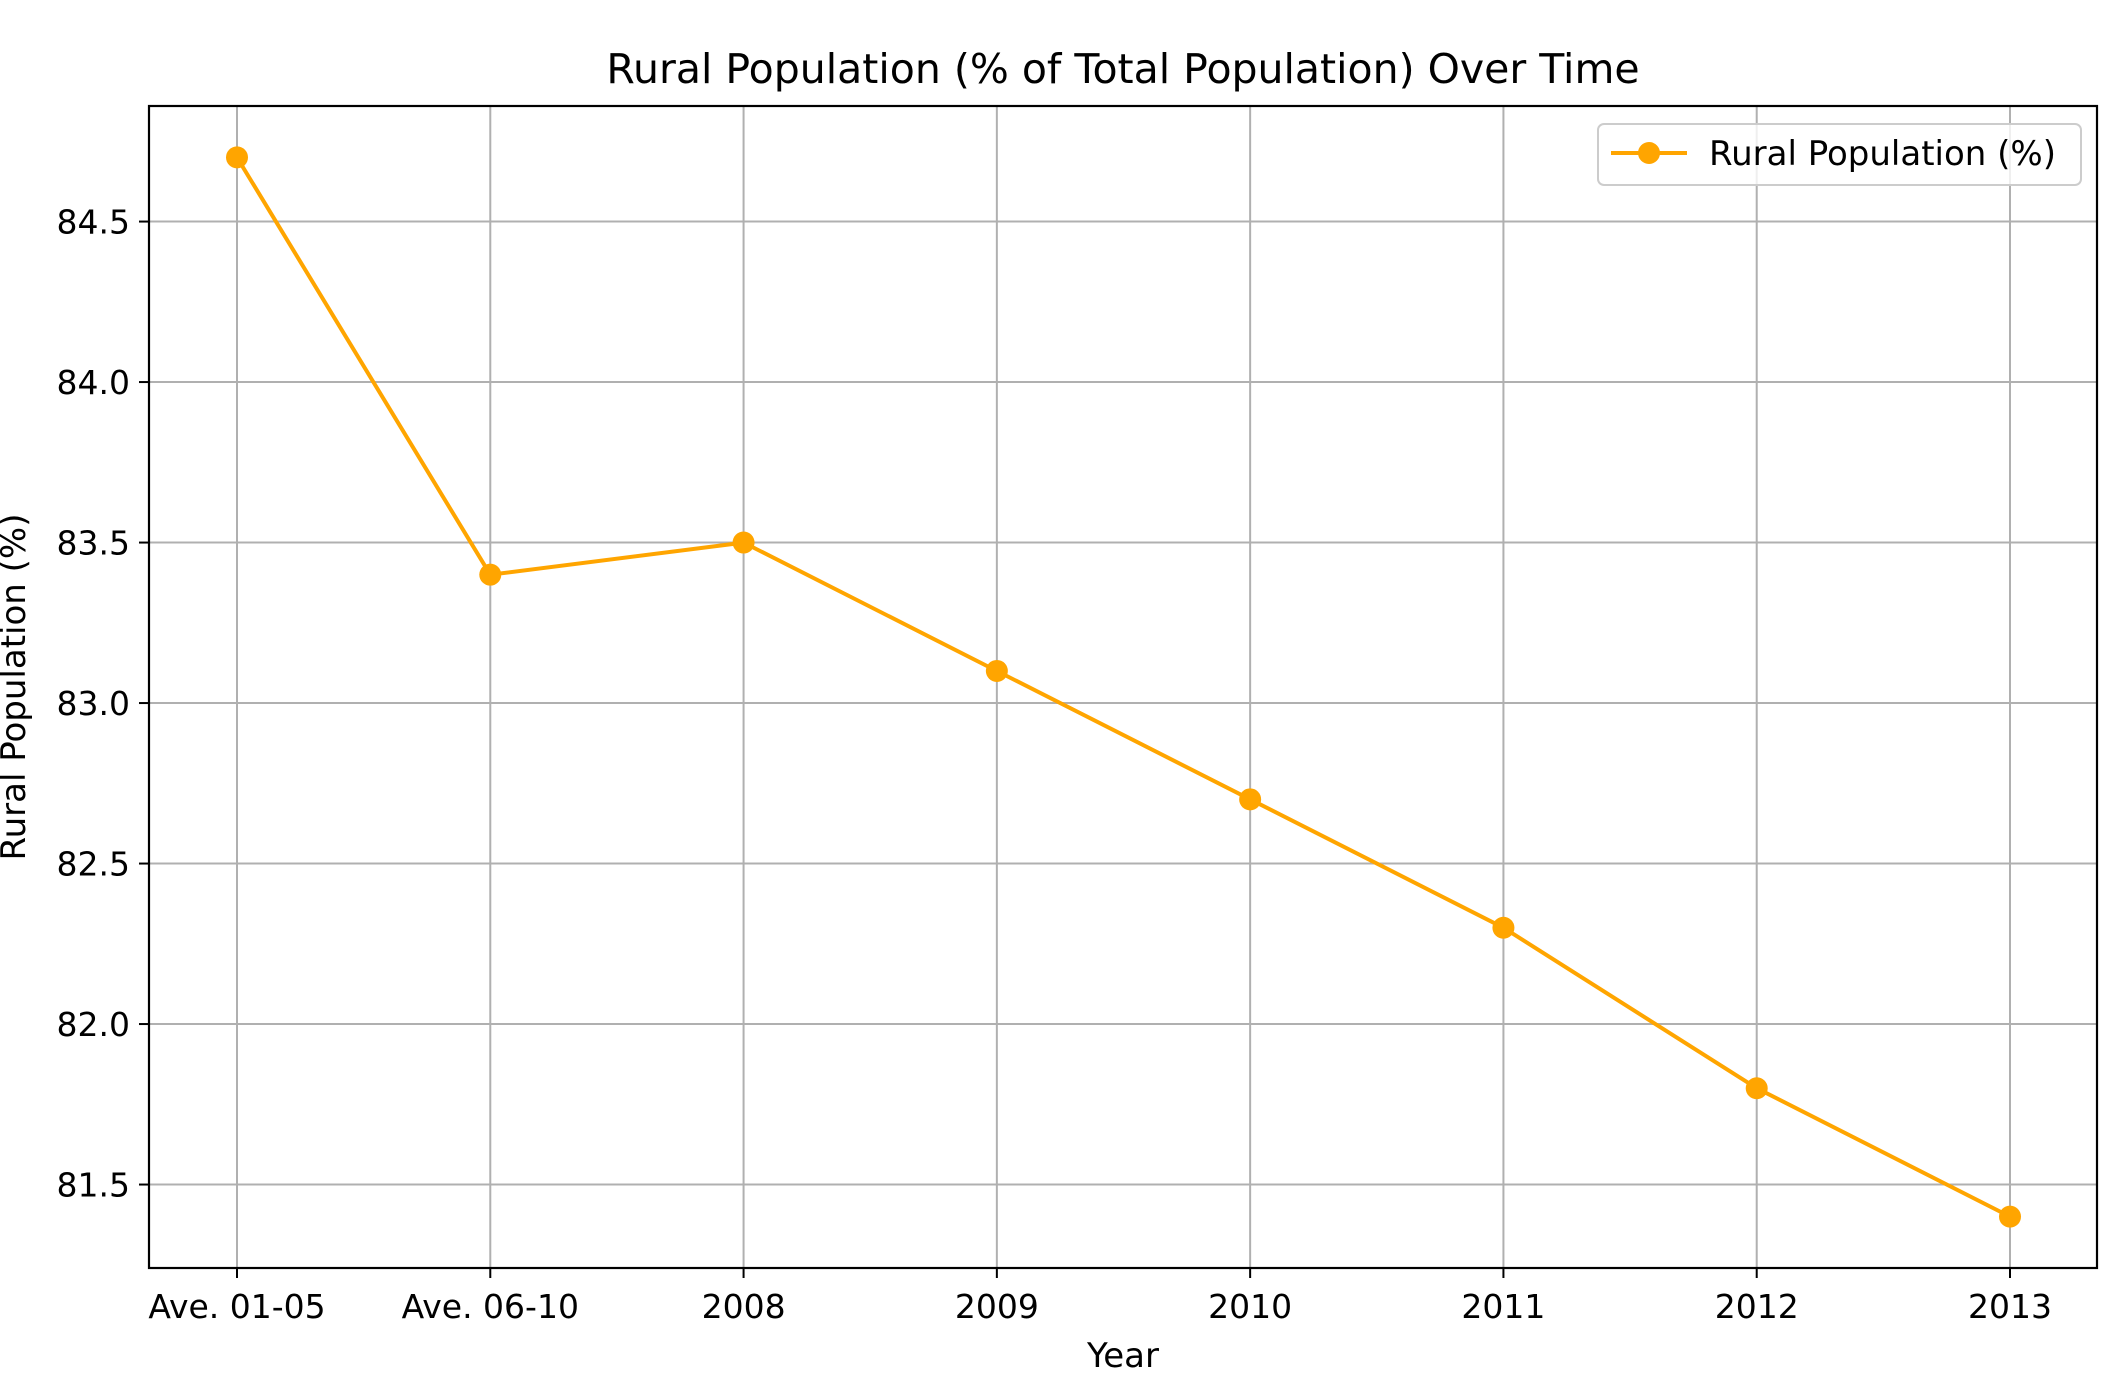  I want to click on legend-marker-sample, so click(1649, 153).